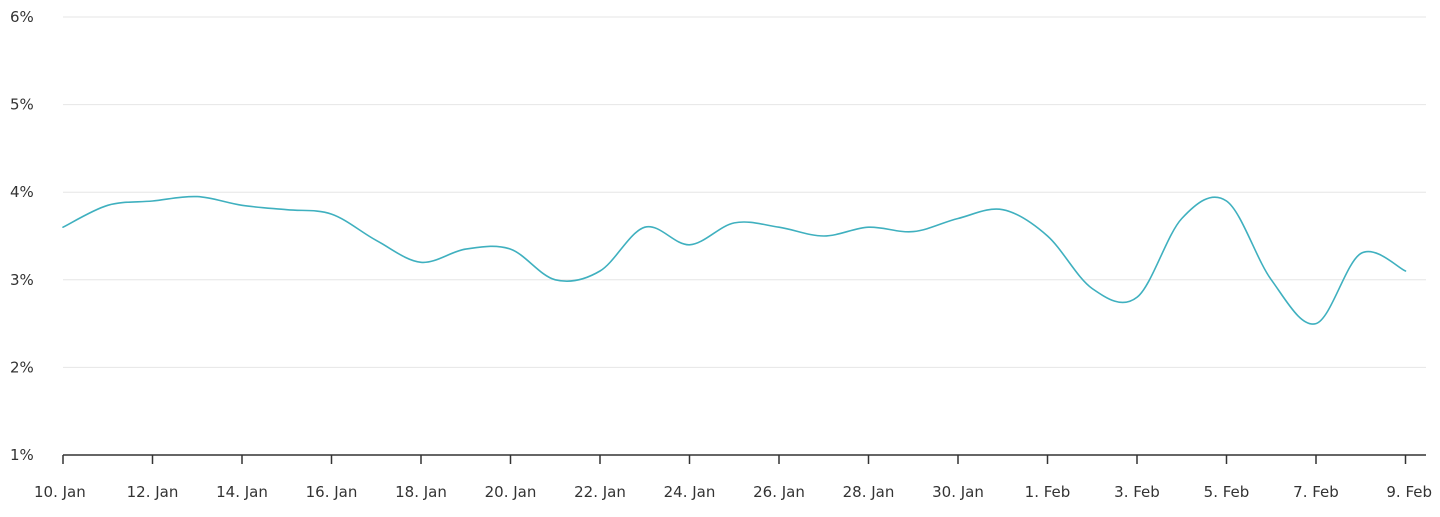 The width and height of the screenshot is (1440, 517). I want to click on x-tick-label: 28. Jan, so click(869, 492).